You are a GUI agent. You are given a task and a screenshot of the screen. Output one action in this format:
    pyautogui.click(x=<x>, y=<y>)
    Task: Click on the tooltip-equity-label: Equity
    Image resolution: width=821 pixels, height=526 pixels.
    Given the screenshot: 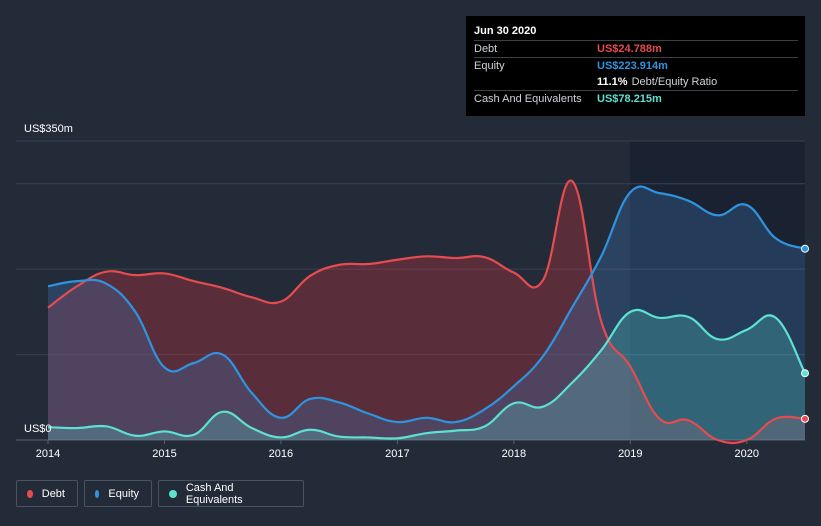 What is the action you would take?
    pyautogui.click(x=489, y=66)
    